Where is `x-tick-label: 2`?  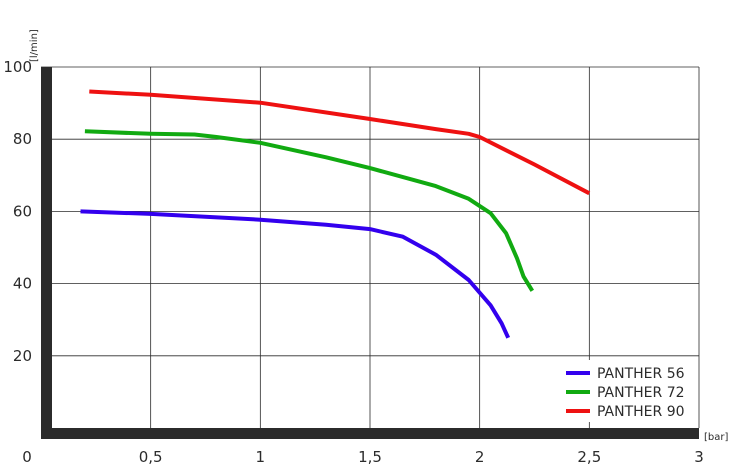
x-tick-label: 2 is located at coordinates (480, 457).